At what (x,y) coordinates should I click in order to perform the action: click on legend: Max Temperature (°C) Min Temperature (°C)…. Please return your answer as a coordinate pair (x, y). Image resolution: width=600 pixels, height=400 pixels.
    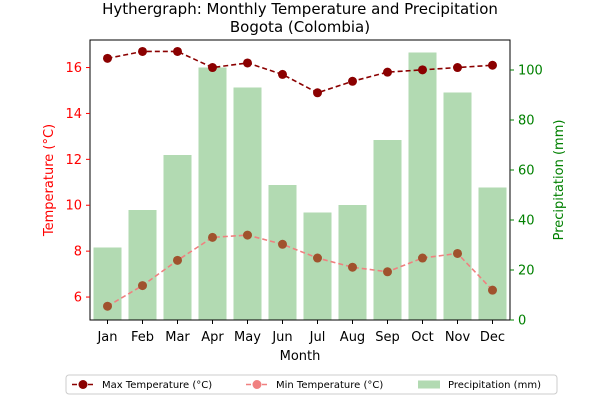
    Looking at the image, I should click on (311, 384).